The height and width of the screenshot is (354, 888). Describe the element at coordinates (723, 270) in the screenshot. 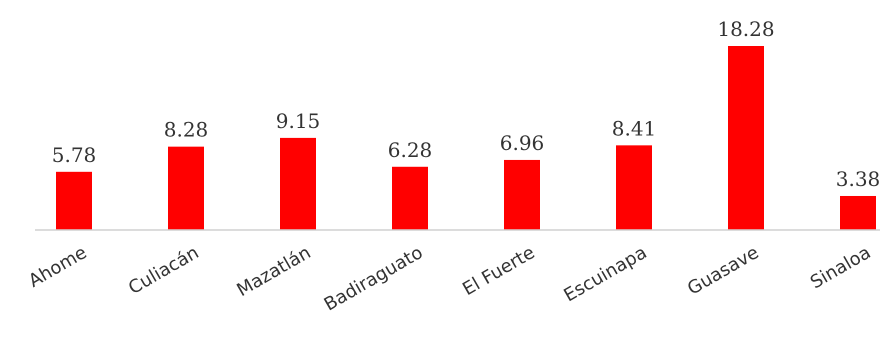

I see `category-label: Guasave` at that location.